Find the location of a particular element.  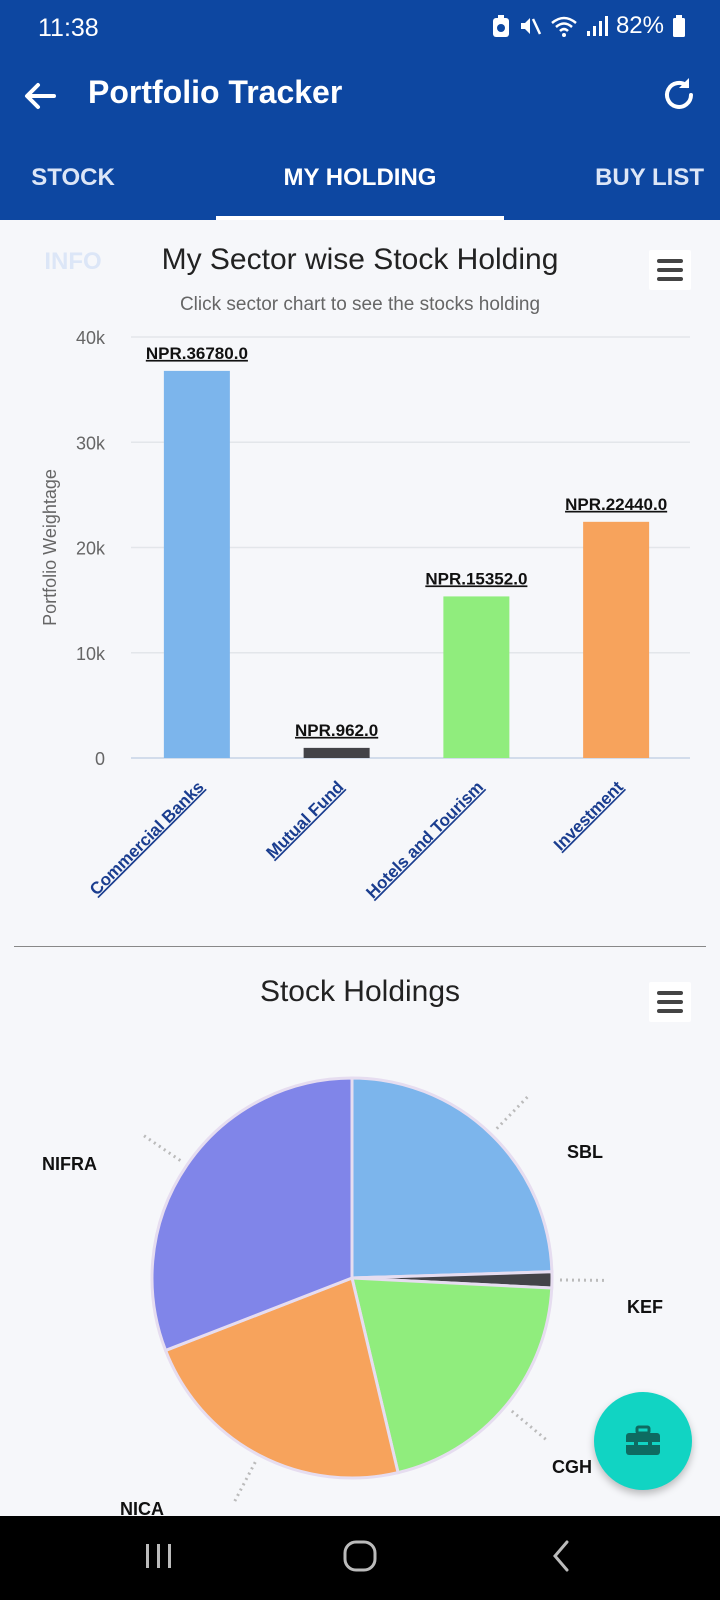

pie-slice-cgh is located at coordinates (452, 1375).